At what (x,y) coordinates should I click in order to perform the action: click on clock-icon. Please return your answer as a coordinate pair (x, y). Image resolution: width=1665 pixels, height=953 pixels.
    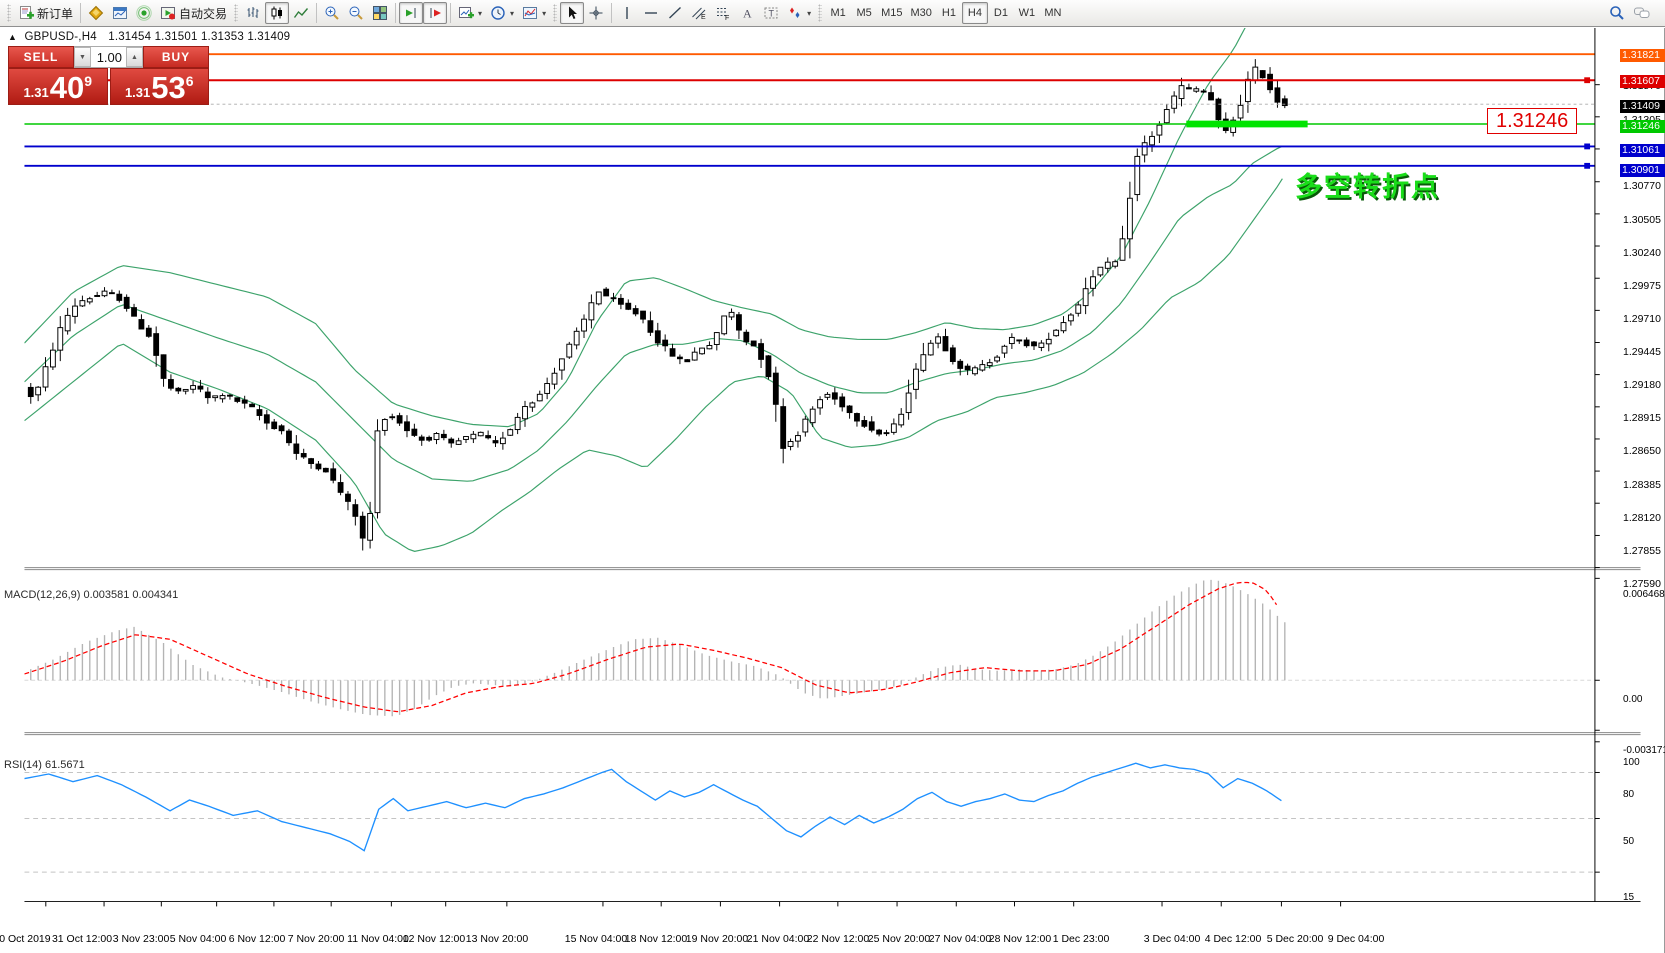
    Looking at the image, I should click on (498, 13).